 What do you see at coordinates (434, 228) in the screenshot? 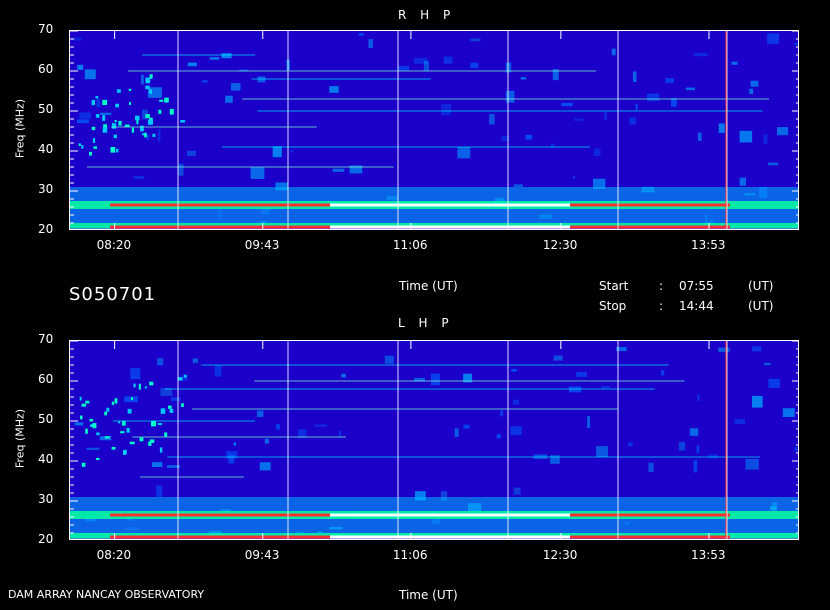
I see `baseline-band` at bounding box center [434, 228].